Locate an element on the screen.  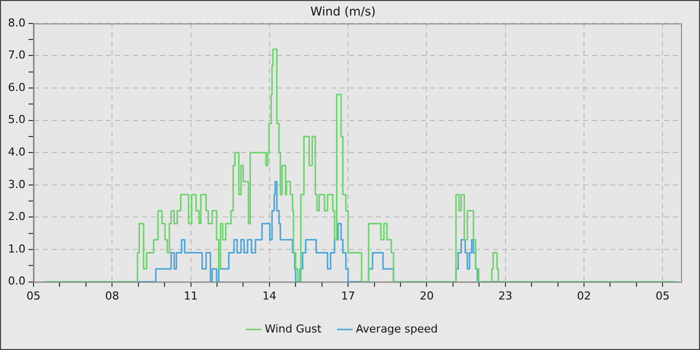
chart-title: Wind (m/s) is located at coordinates (343, 11).